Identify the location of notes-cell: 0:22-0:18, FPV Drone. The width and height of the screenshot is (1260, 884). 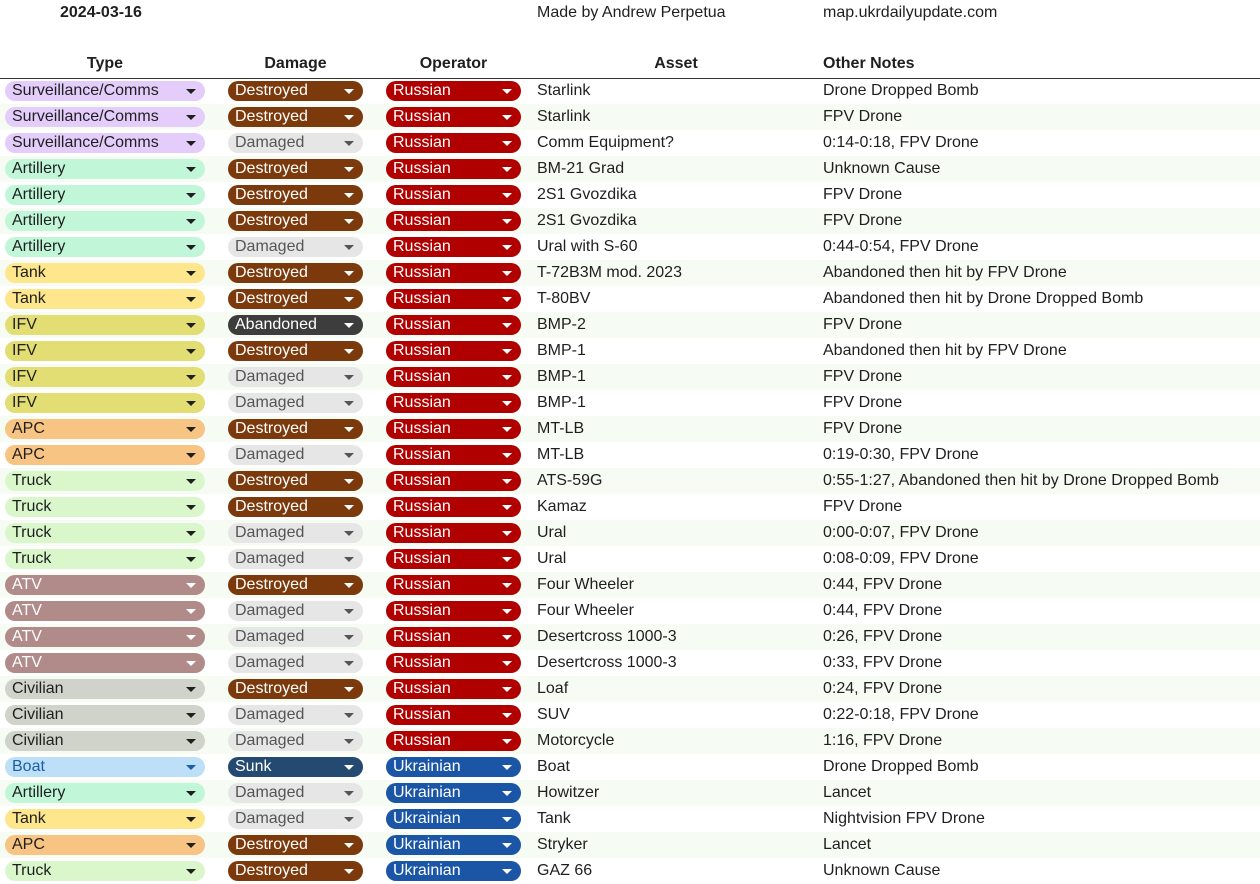
(901, 714).